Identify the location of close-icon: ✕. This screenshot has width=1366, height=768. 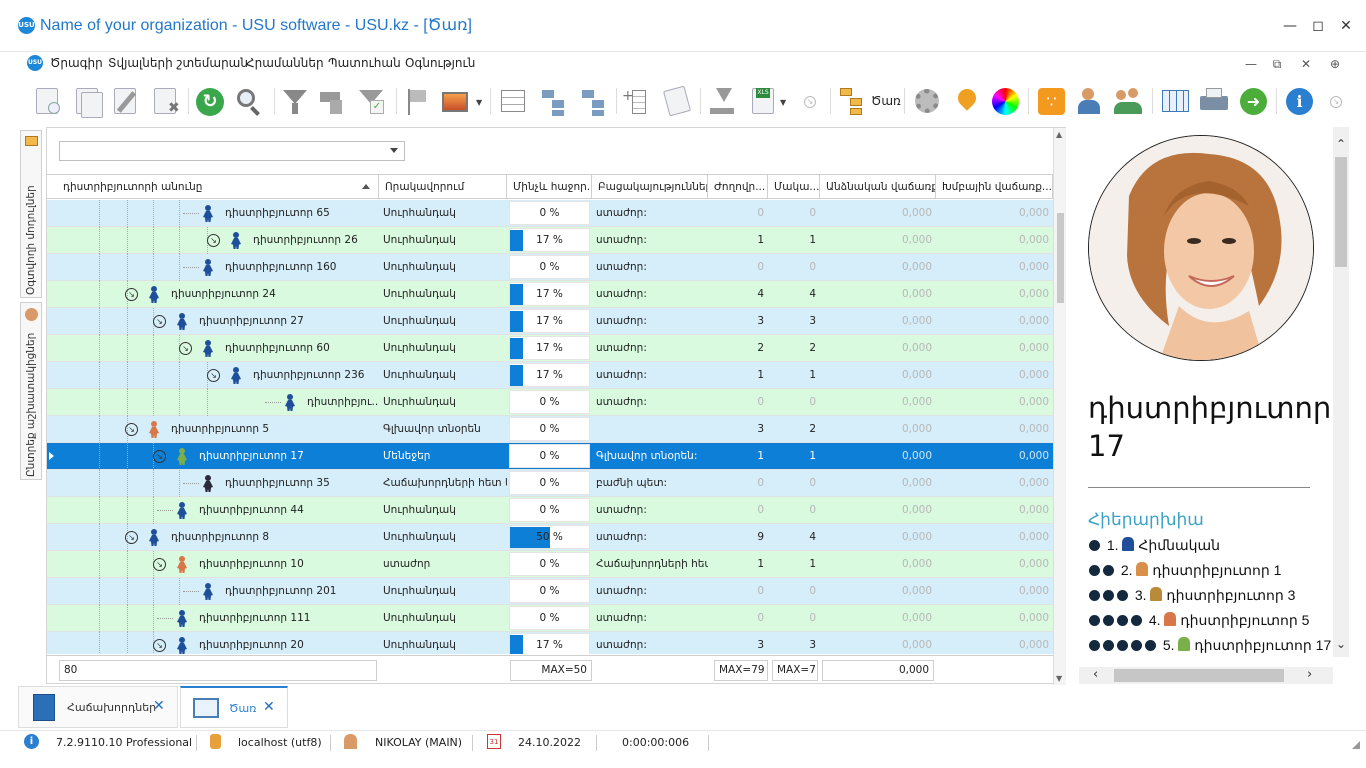
(1346, 26).